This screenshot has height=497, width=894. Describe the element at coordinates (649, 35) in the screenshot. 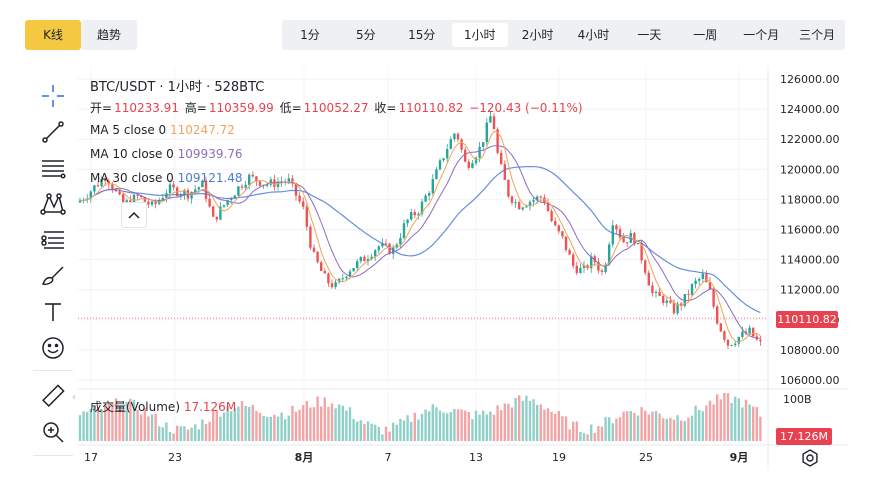

I see `interval-1d: 一天` at that location.